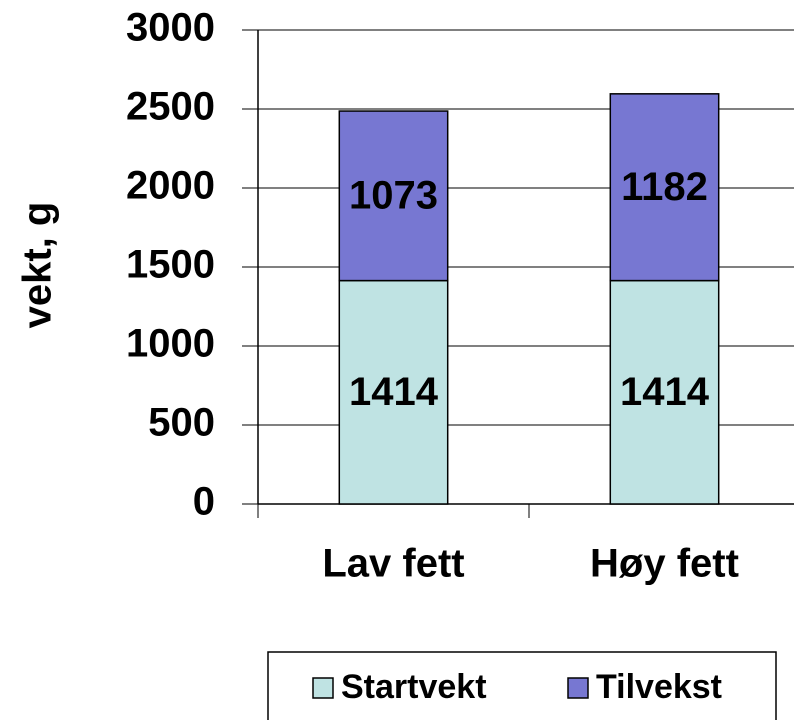 The height and width of the screenshot is (720, 794). Describe the element at coordinates (522, 685) in the screenshot. I see `legend-box` at that location.